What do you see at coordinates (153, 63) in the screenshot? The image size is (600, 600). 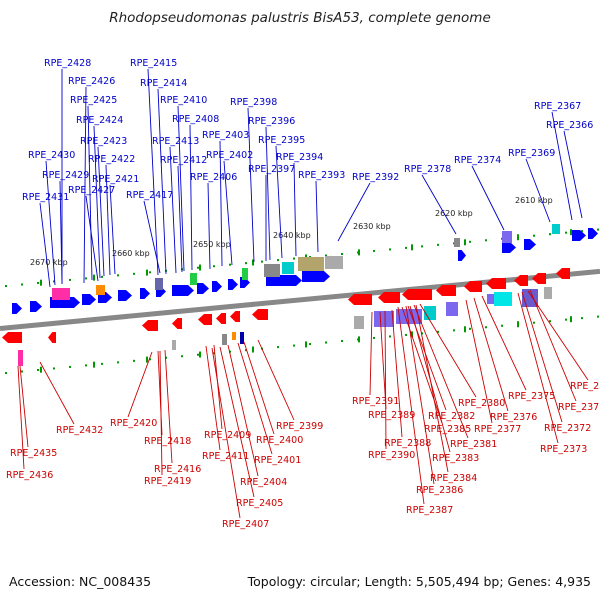 I see `gene-label: RPE_2415` at bounding box center [153, 63].